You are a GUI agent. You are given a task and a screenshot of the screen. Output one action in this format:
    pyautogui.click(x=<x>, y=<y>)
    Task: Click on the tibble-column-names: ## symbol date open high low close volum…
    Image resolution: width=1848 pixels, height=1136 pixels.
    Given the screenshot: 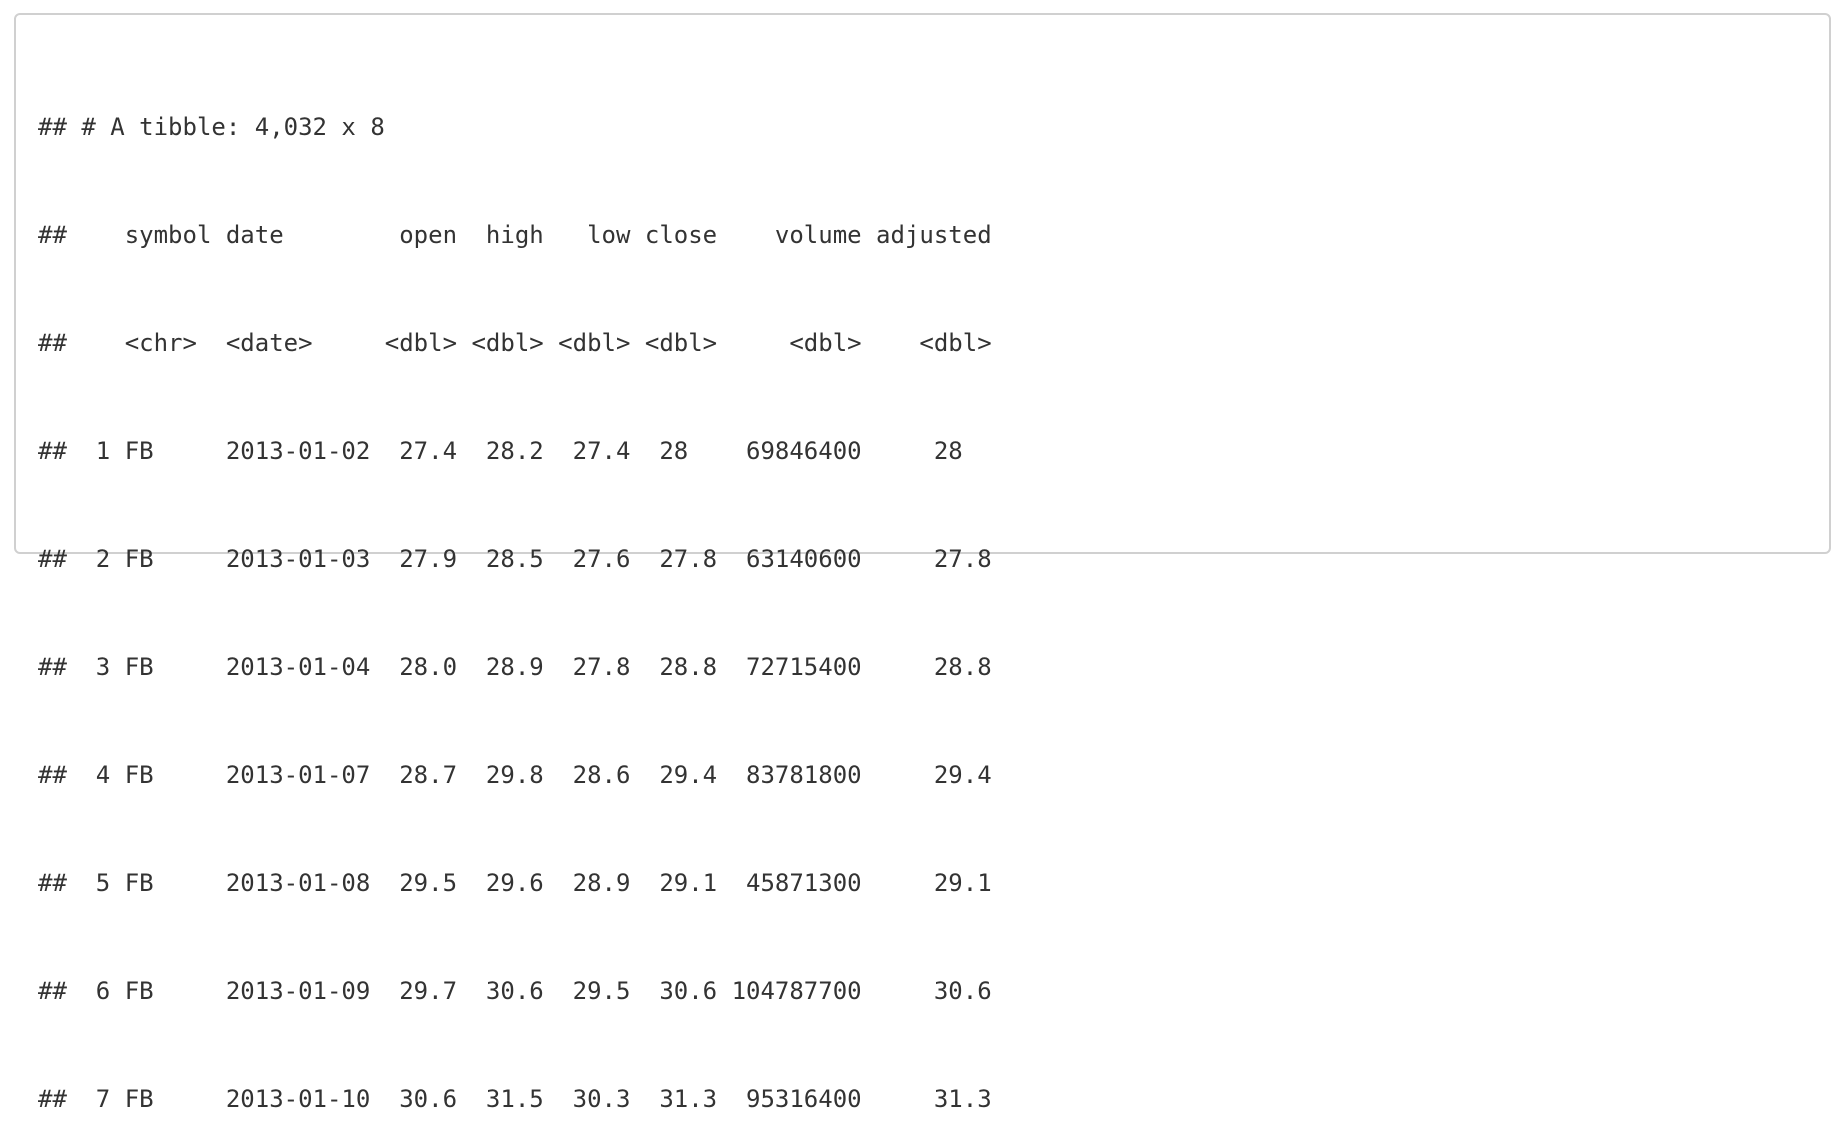 What is the action you would take?
    pyautogui.click(x=515, y=235)
    